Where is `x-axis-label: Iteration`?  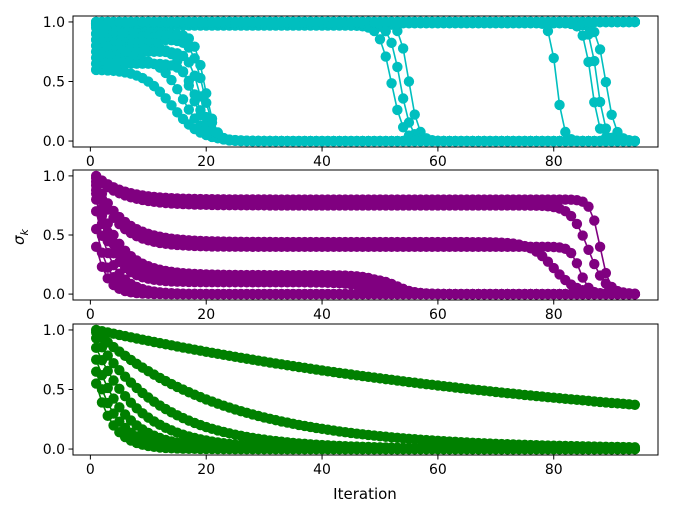
x-axis-label: Iteration is located at coordinates (365, 494).